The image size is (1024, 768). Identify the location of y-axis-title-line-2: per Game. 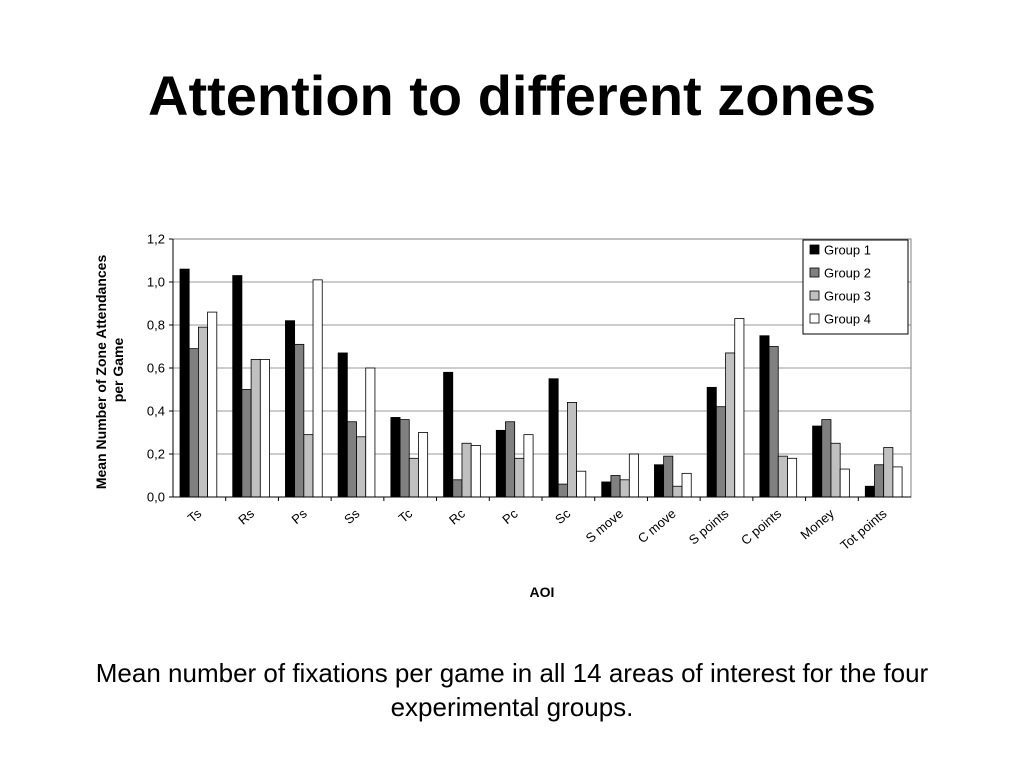
(118, 369).